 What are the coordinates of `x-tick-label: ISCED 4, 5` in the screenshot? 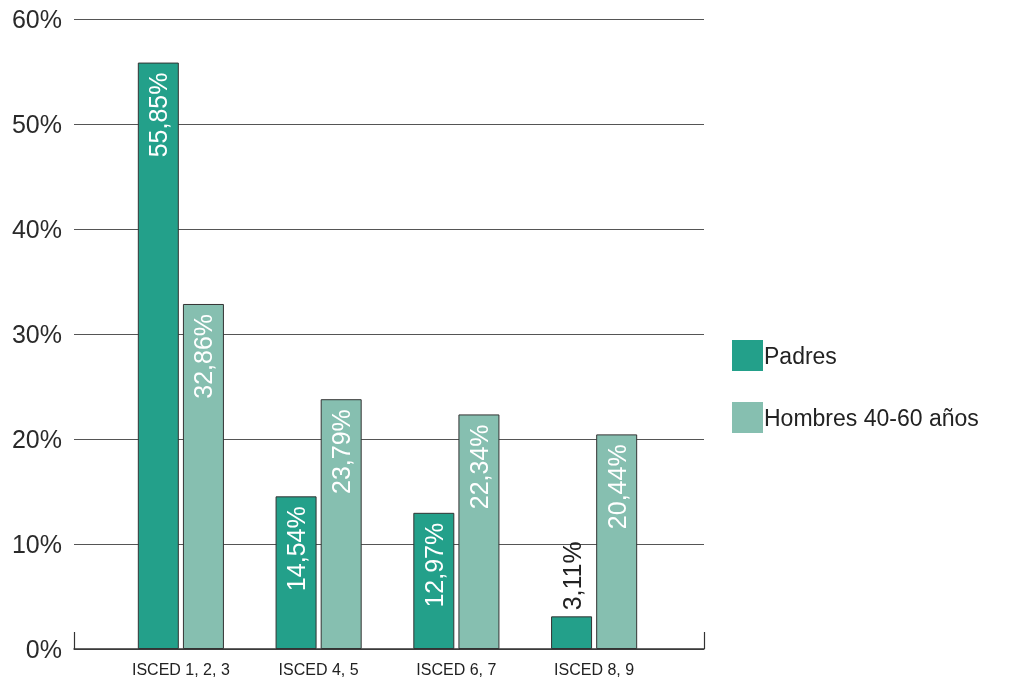 It's located at (318, 669).